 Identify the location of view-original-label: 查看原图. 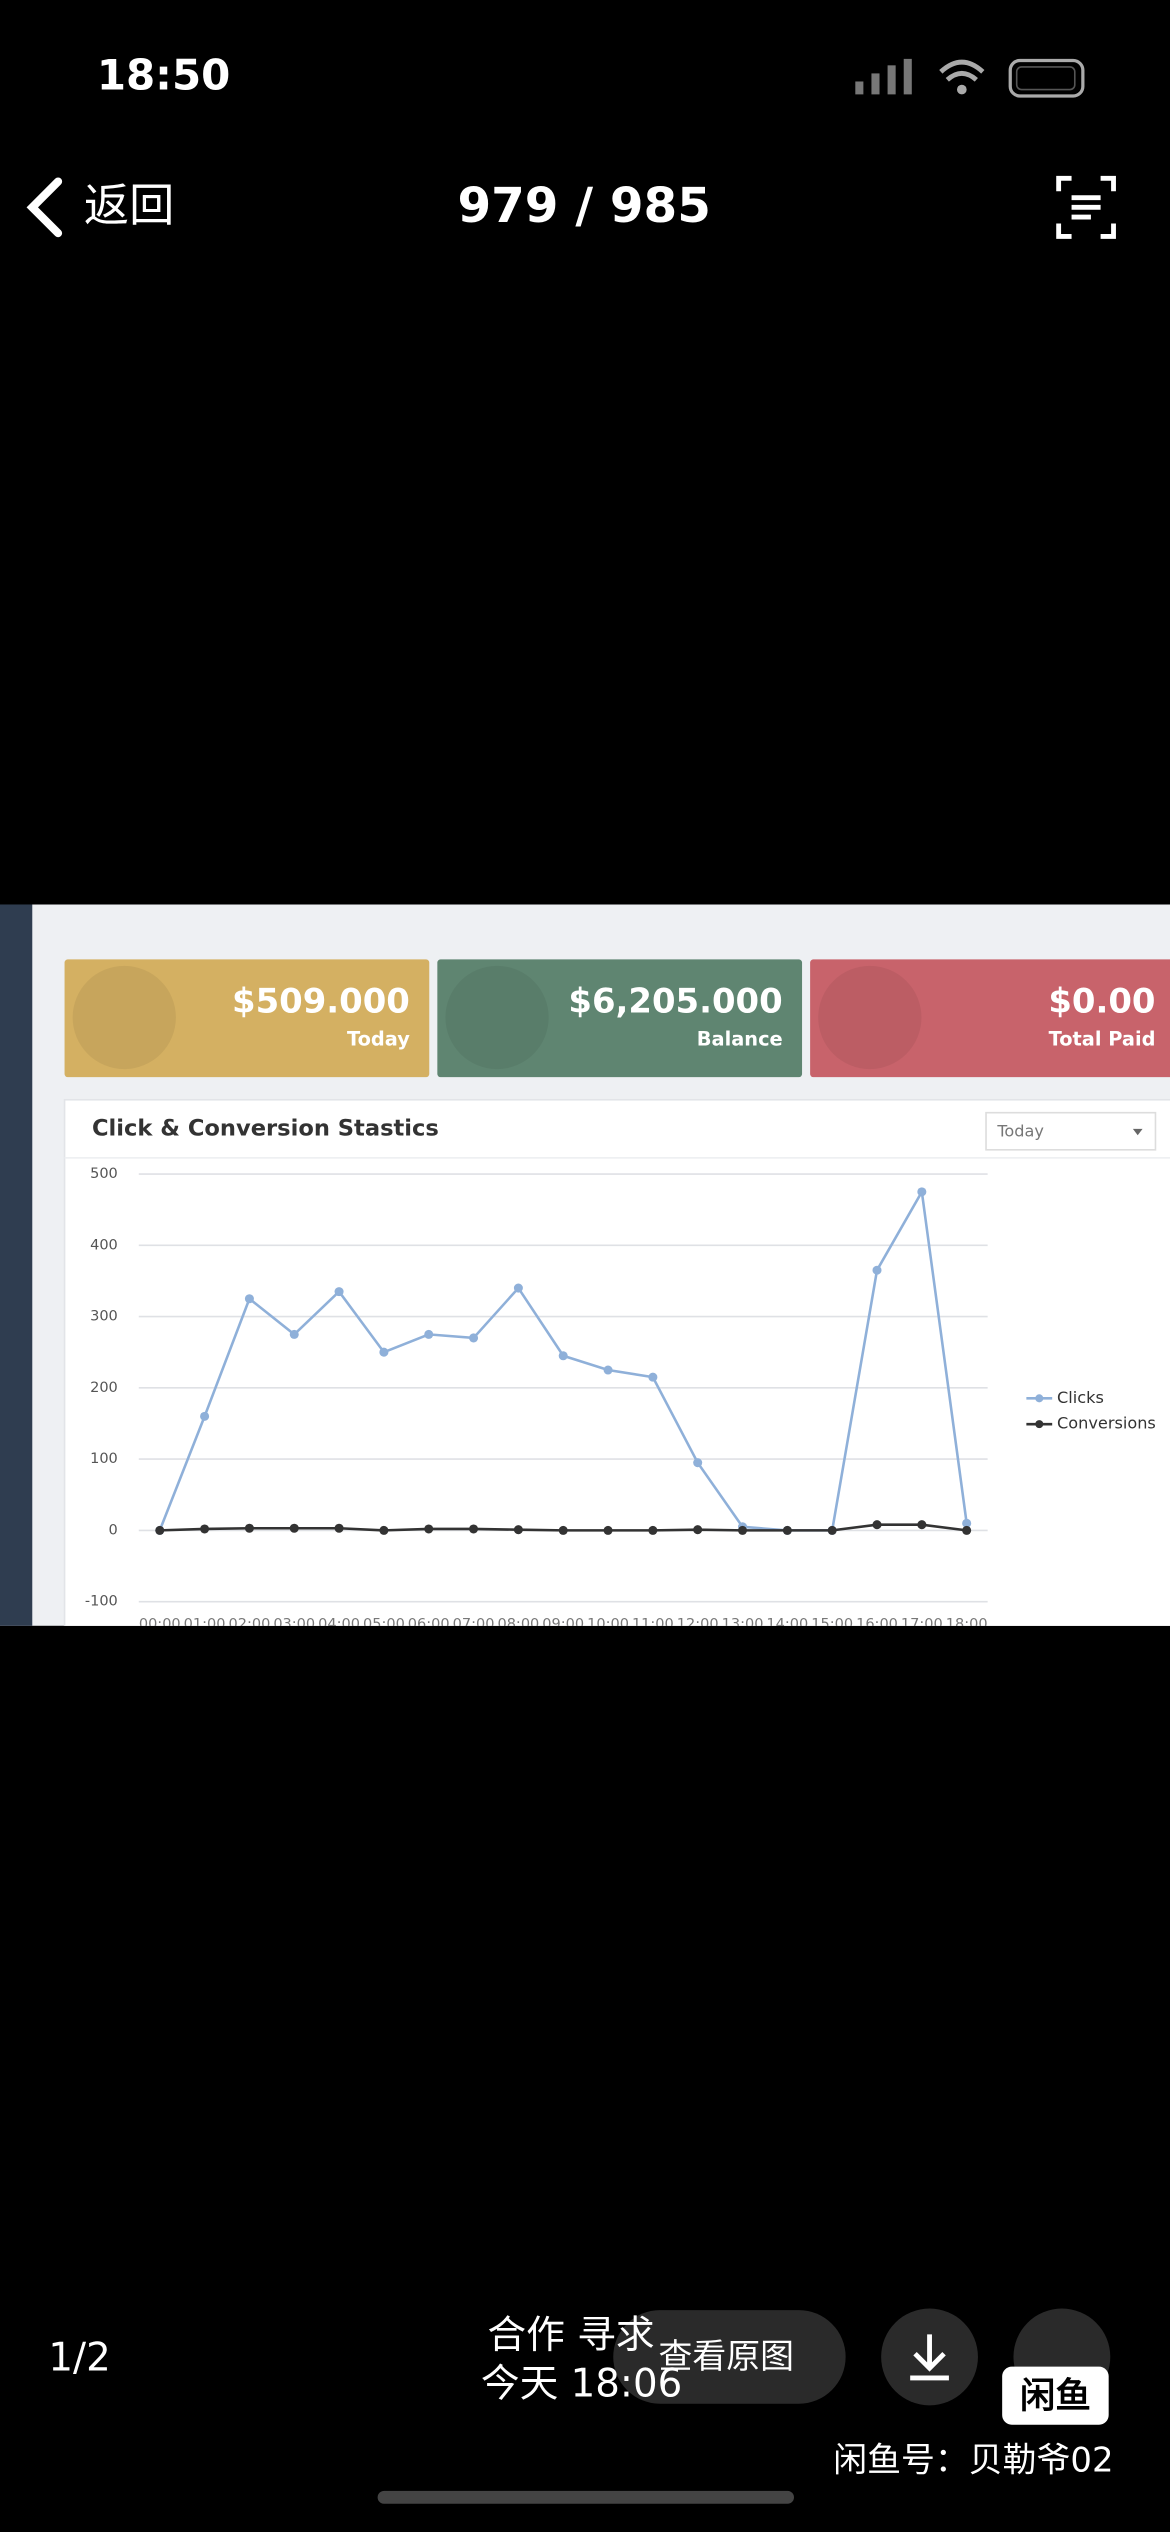
(726, 2356).